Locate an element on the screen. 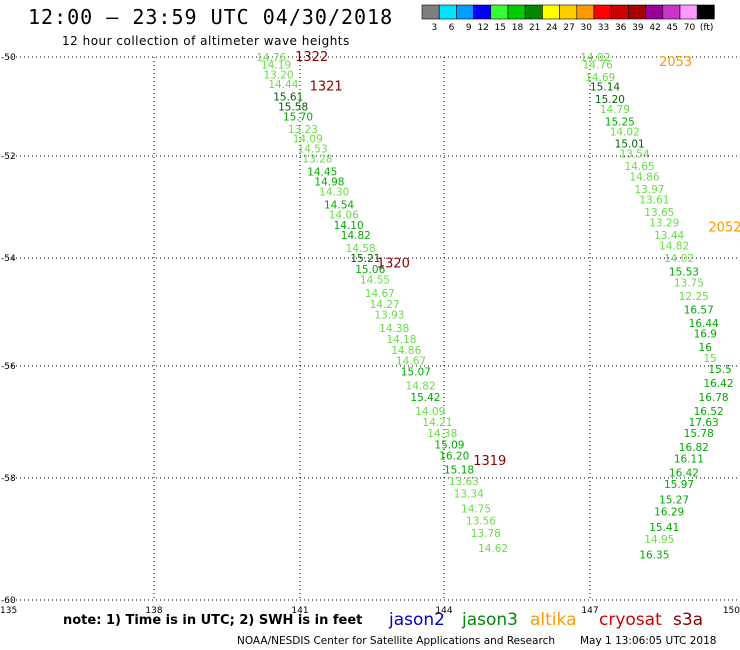 The image size is (740, 650). y-tick-label: -60 is located at coordinates (8, 601).